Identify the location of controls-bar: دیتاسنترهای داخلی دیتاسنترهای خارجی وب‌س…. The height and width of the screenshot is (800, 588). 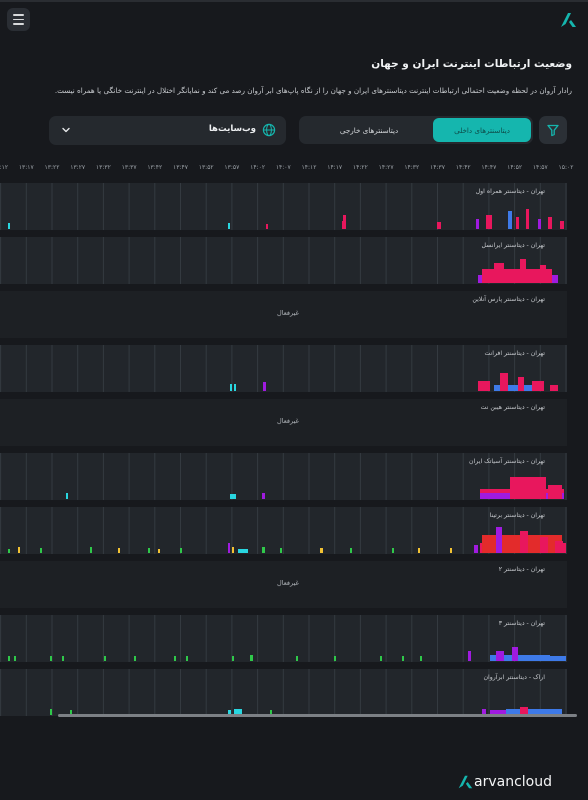
(294, 131).